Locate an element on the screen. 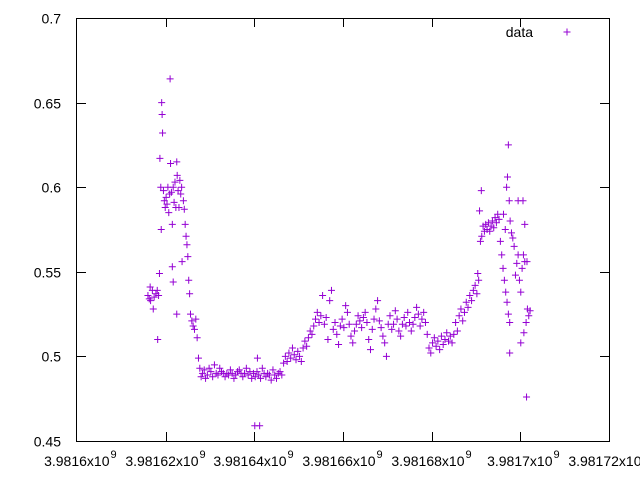 This screenshot has width=640, height=480. y-tick-label: 0.45 is located at coordinates (47, 442).